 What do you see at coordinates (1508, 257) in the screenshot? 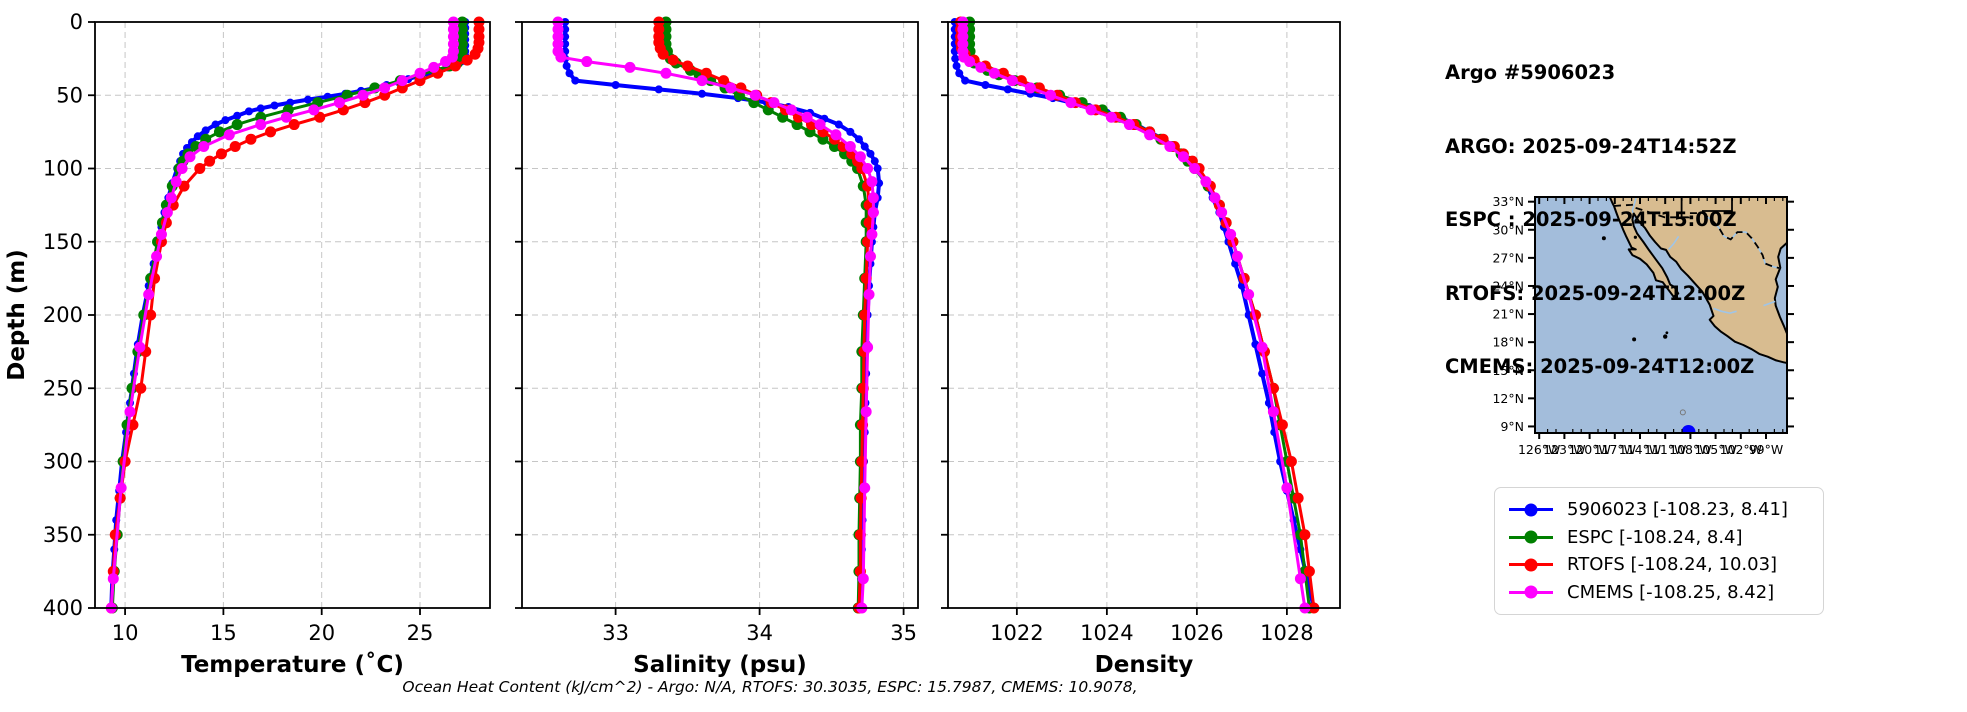
I see `map-lat-tick-label: 27°N` at bounding box center [1508, 257].